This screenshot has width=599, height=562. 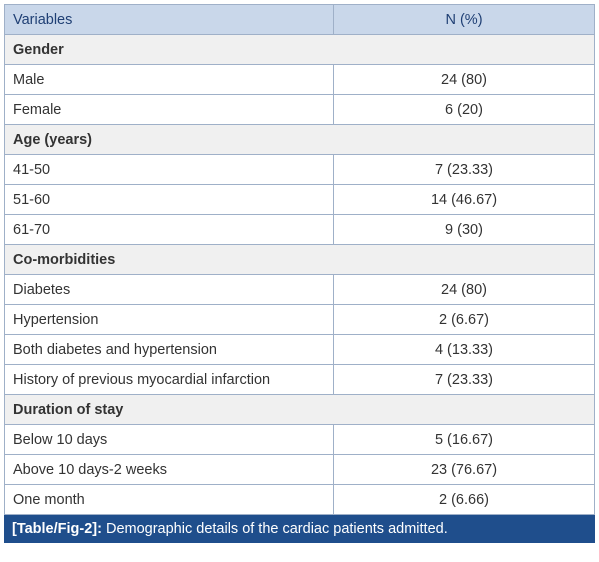 I want to click on value-cell: 23 (76.67), so click(x=464, y=469).